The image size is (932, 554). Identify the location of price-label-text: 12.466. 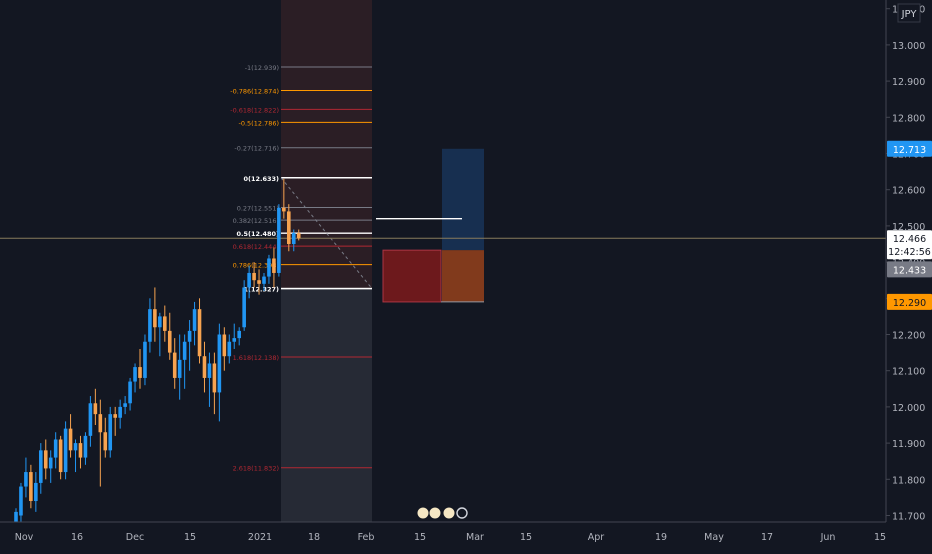
(909, 239).